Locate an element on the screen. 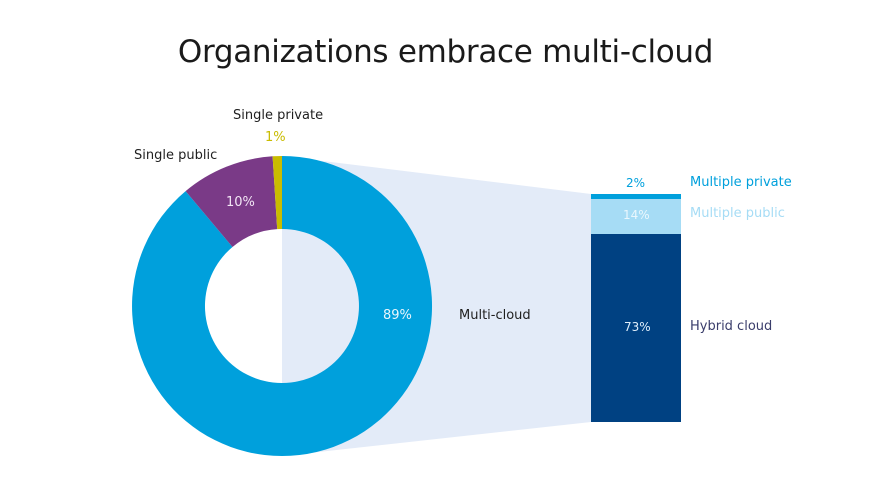 This screenshot has width=891, height=481. bar-segment-multiple-private is located at coordinates (636, 196).